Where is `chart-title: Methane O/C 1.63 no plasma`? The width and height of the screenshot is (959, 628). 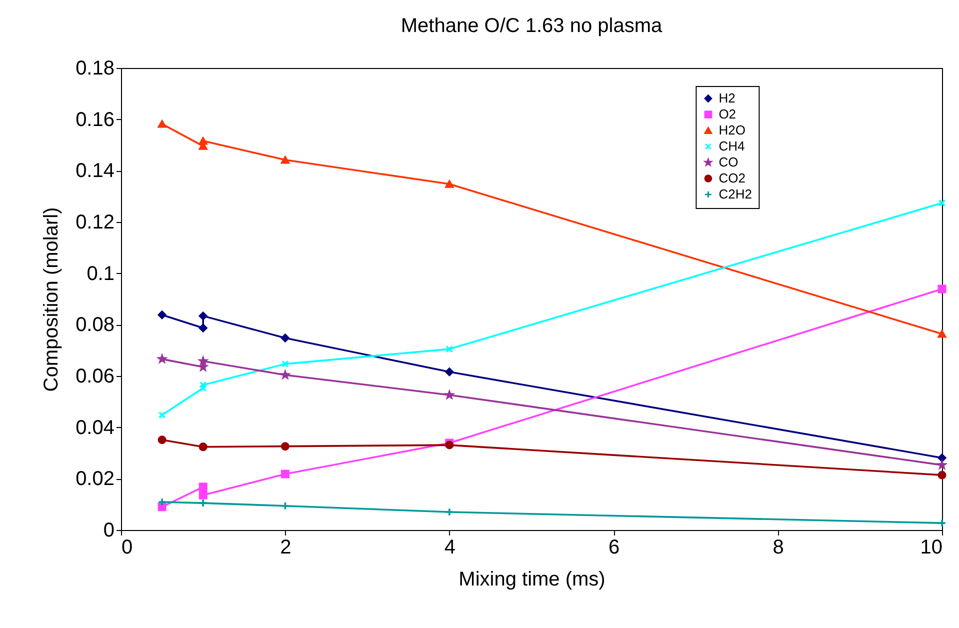
chart-title: Methane O/C 1.63 no plasma is located at coordinates (532, 26).